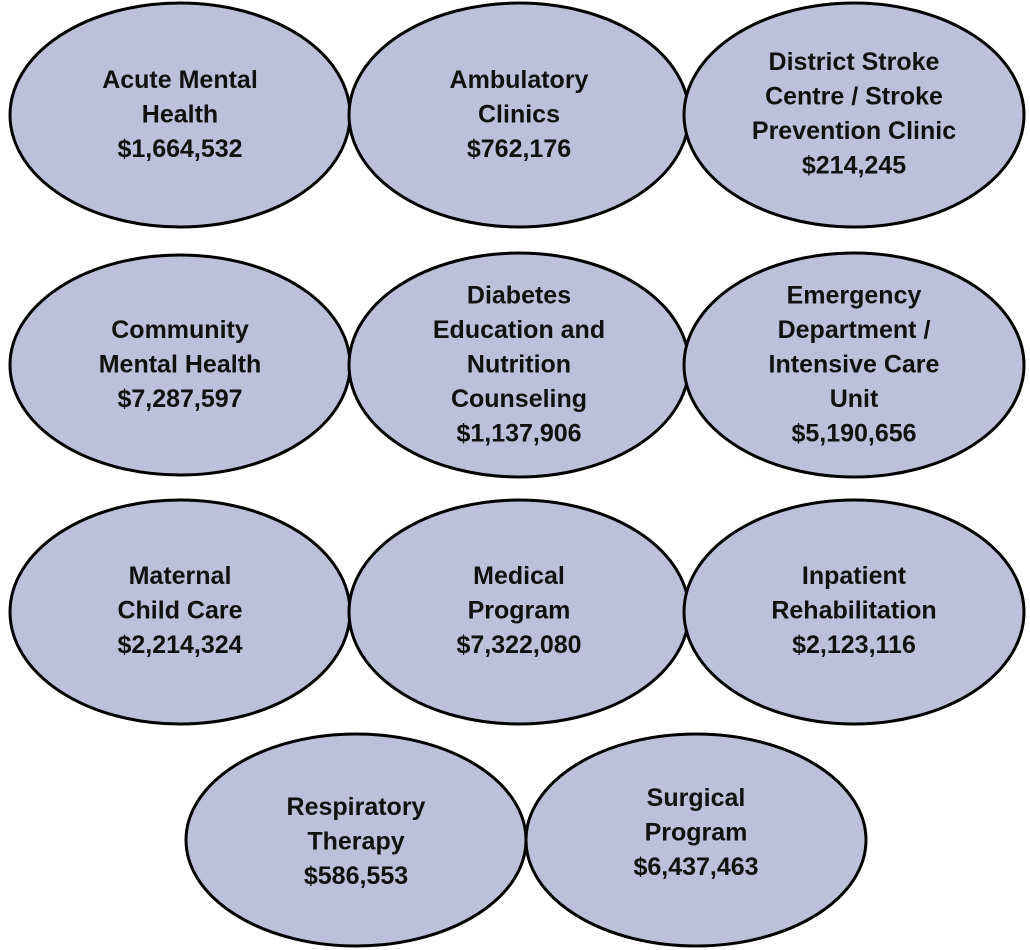  I want to click on program-amount: $762,176, so click(519, 149).